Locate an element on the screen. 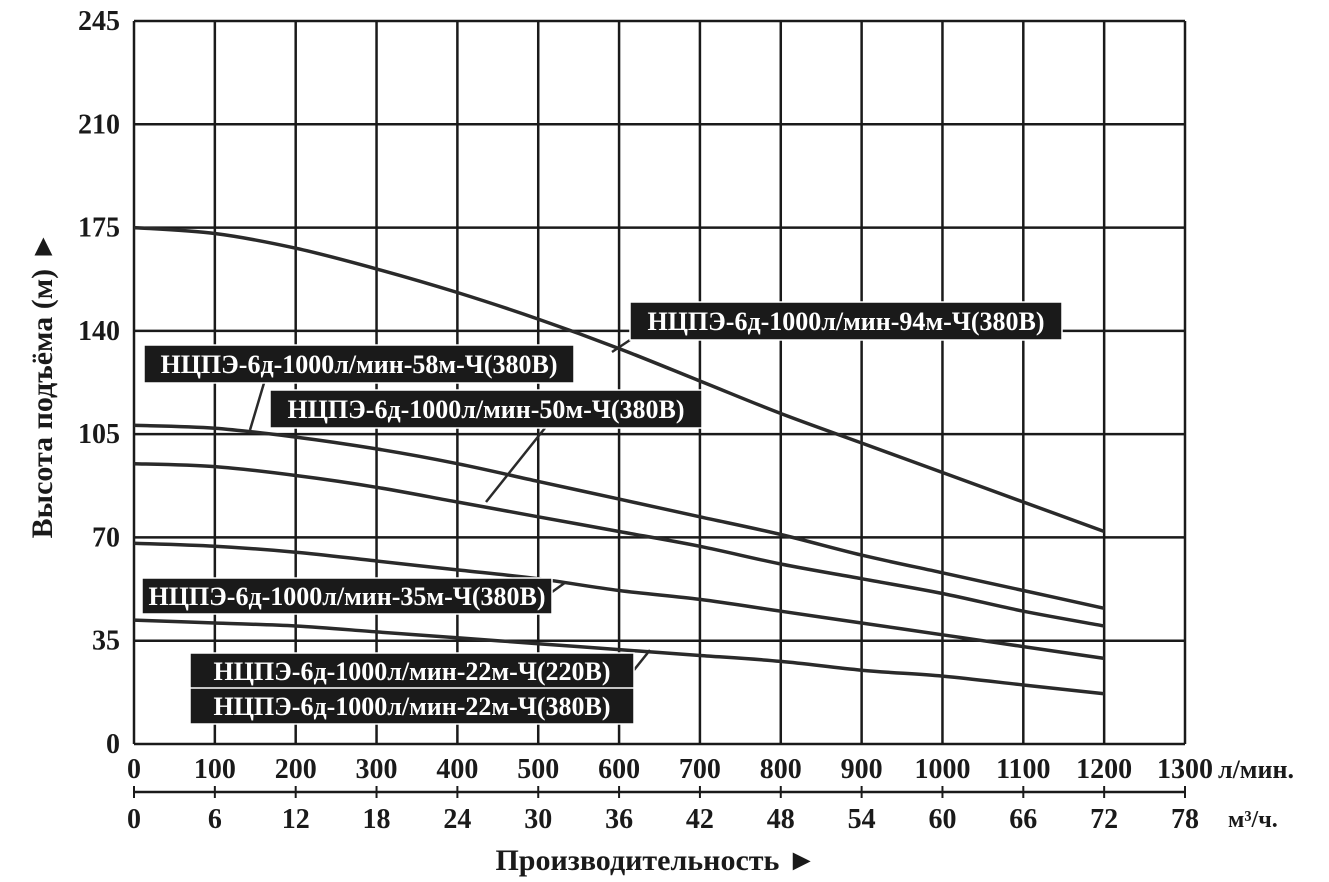  x2-tick-label: 78 is located at coordinates (1185, 819).